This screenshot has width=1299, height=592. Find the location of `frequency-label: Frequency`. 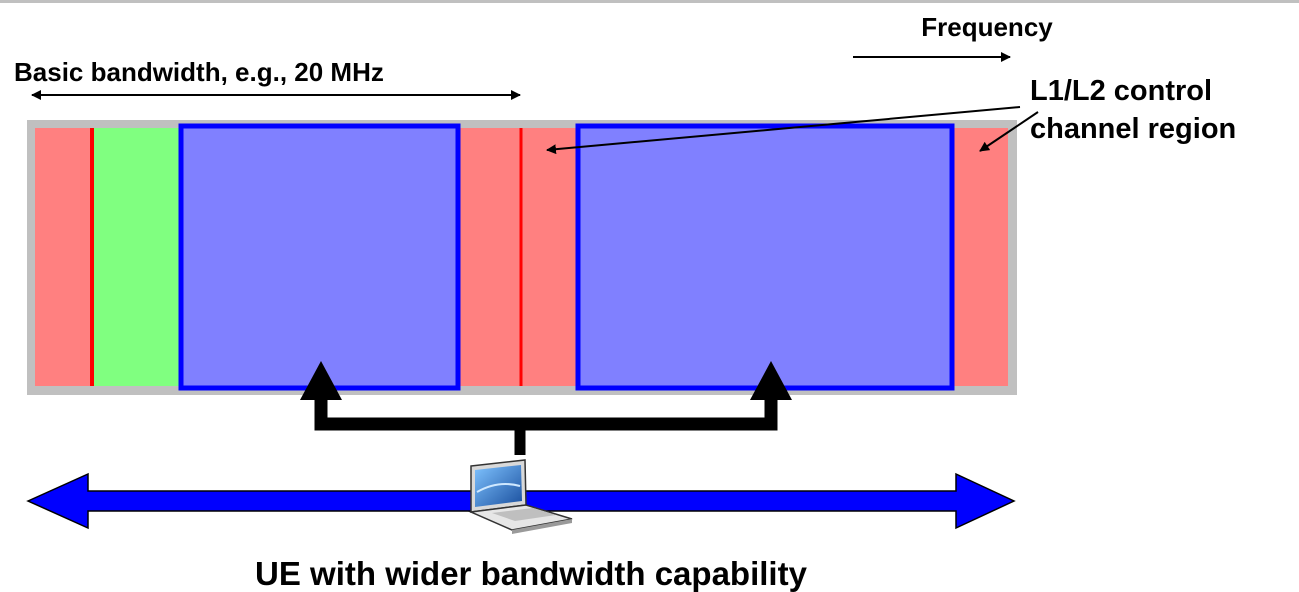

frequency-label: Frequency is located at coordinates (987, 27).